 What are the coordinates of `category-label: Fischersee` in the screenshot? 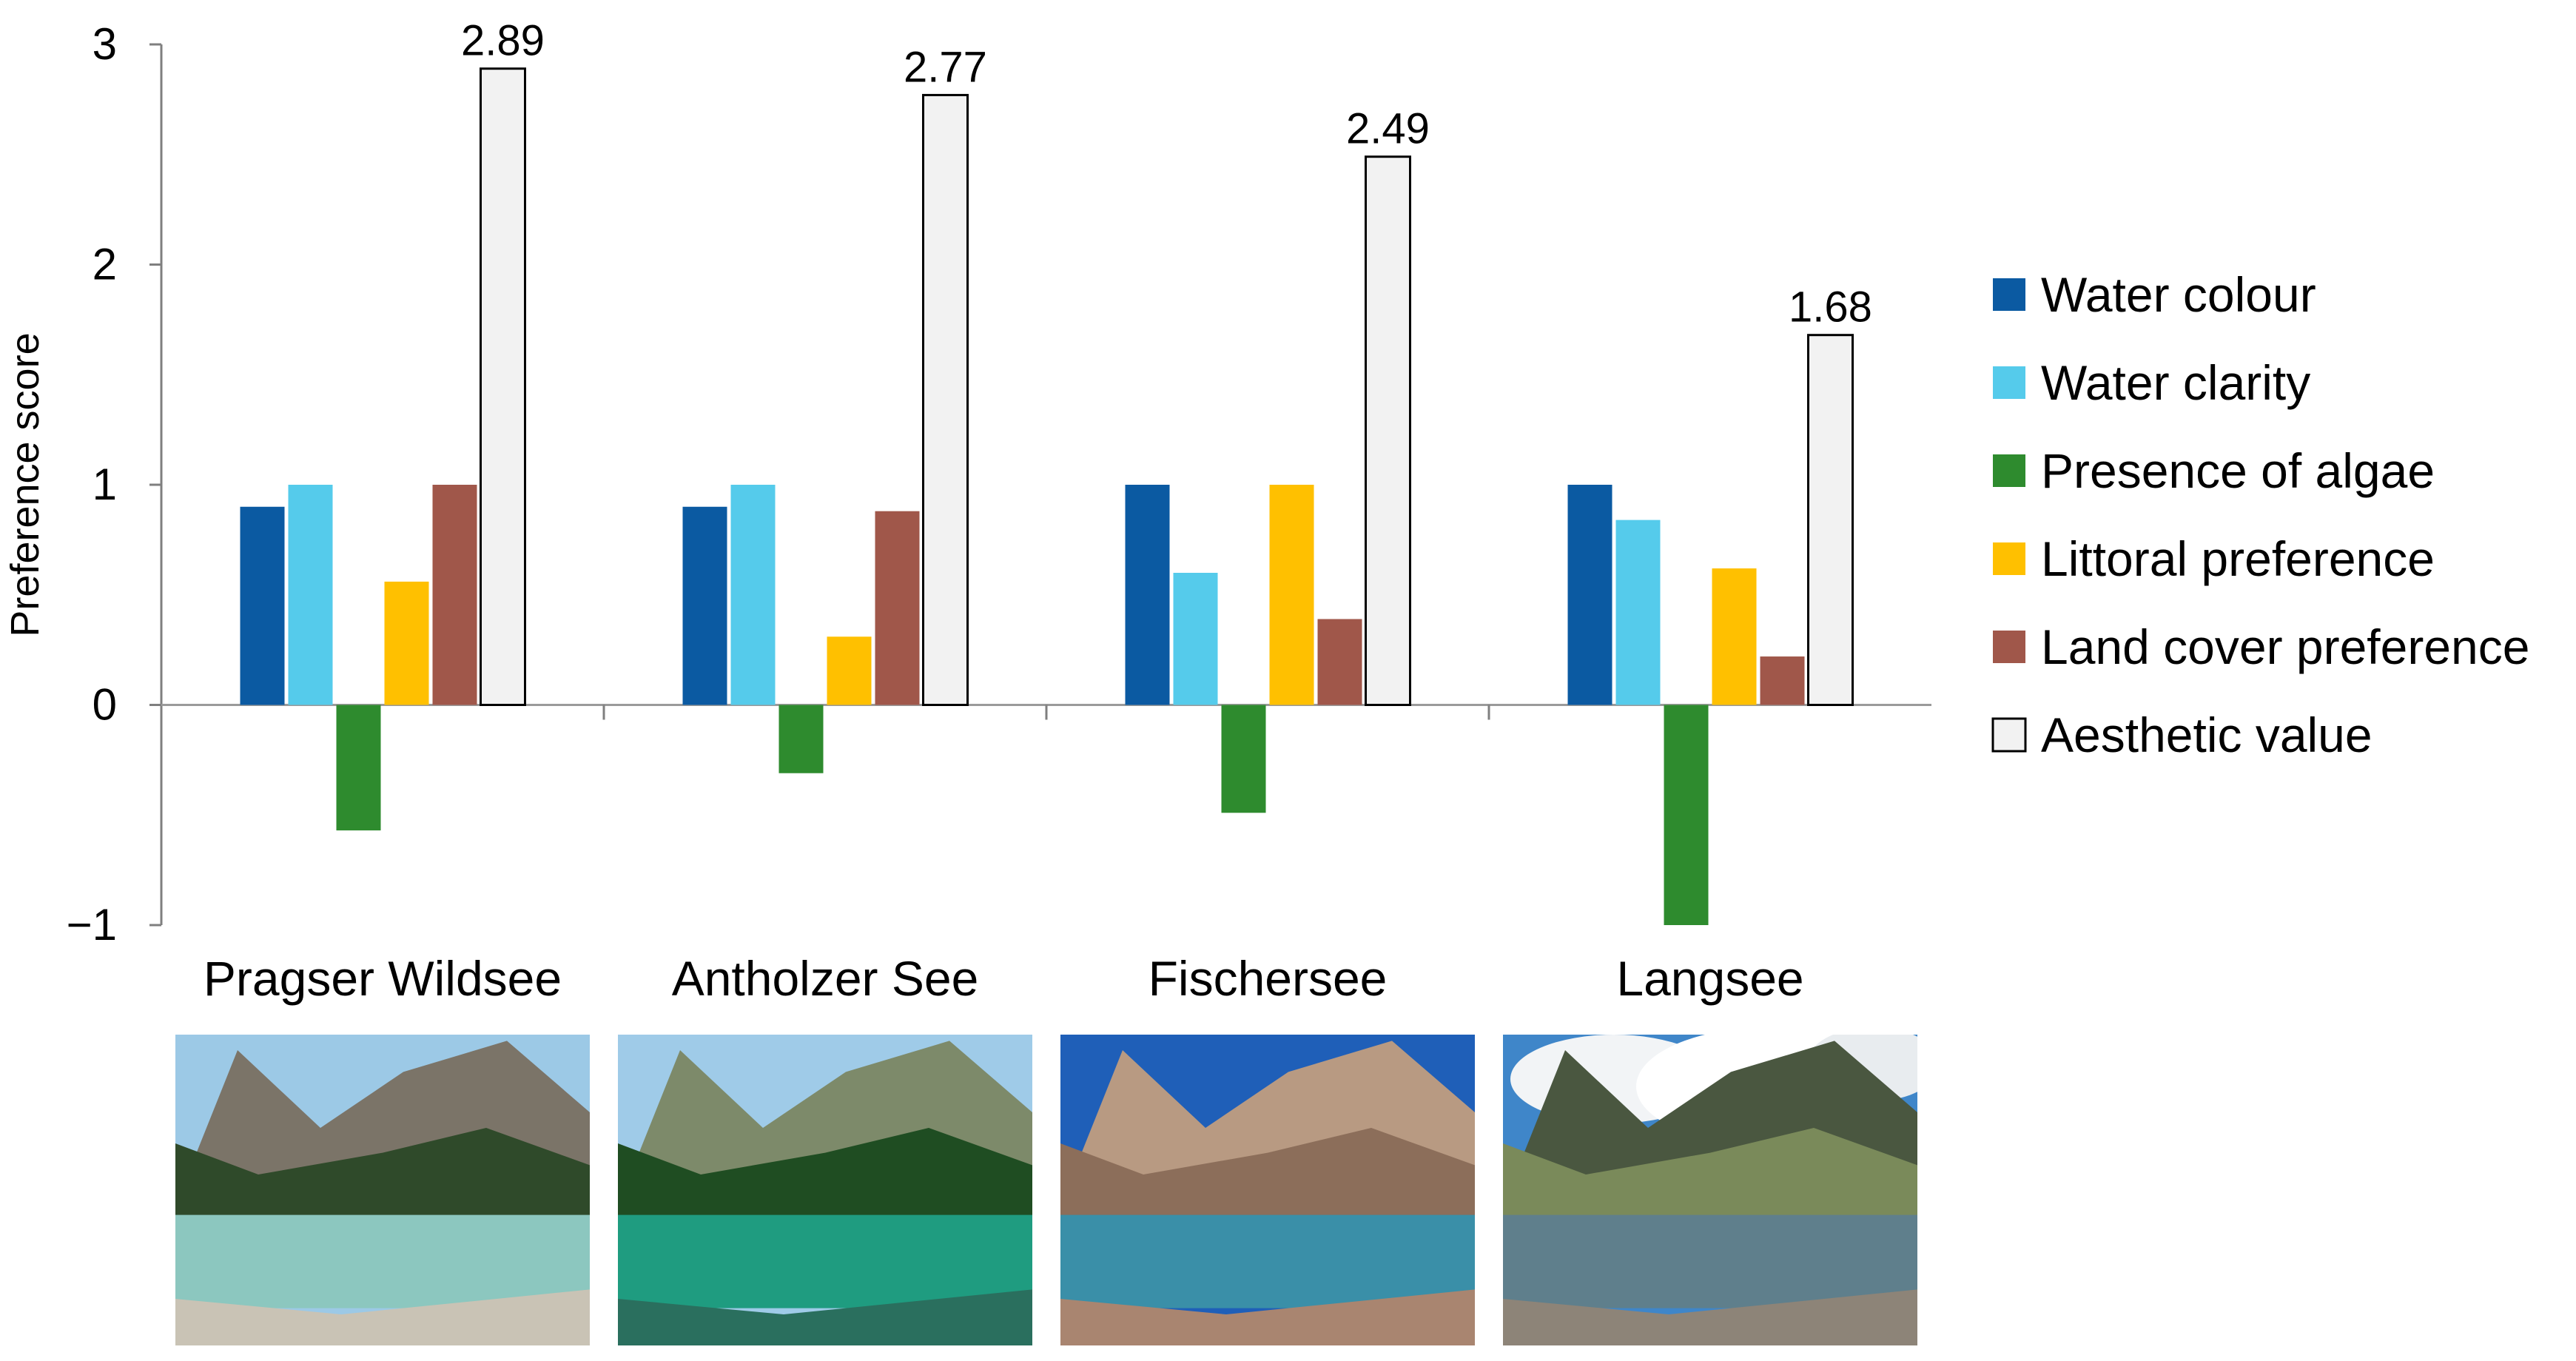 It's located at (1268, 978).